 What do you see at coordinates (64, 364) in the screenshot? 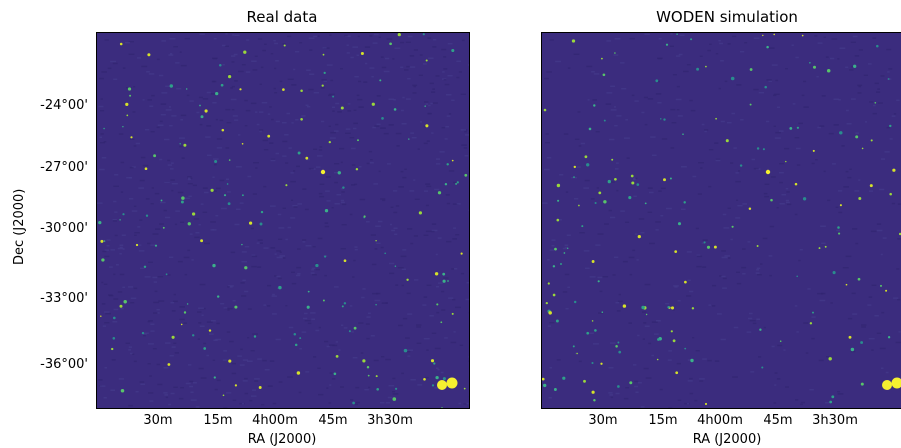
I see `y-tick-label: -36°00'` at bounding box center [64, 364].